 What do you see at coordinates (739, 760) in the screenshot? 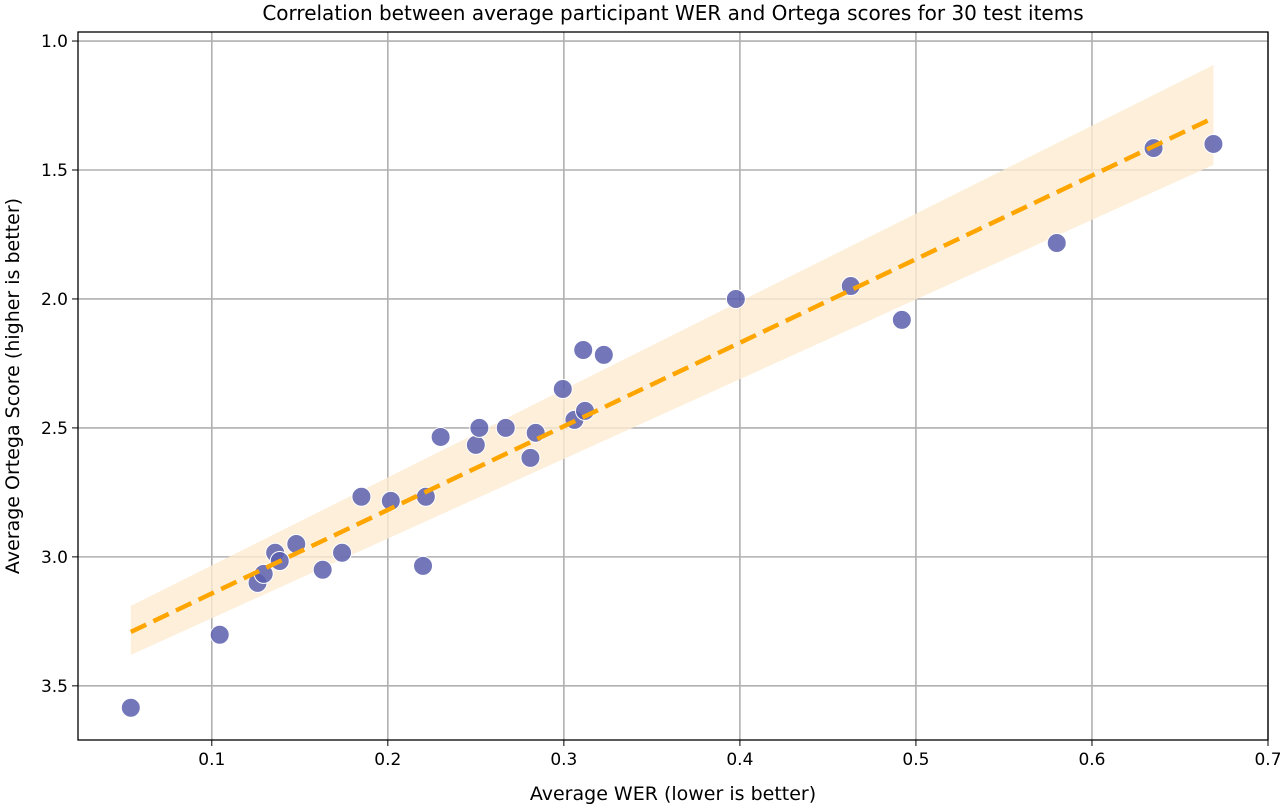
I see `x-tick-label: 0.4` at bounding box center [739, 760].